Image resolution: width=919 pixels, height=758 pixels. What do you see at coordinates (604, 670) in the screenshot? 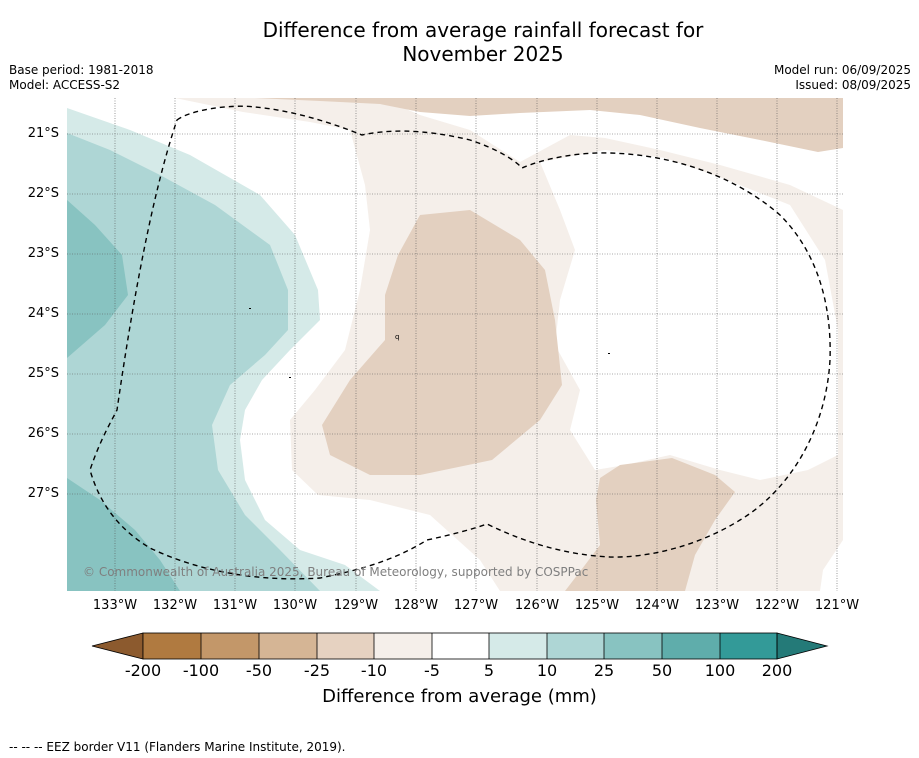
I see `colorbar-tick: 25` at bounding box center [604, 670].